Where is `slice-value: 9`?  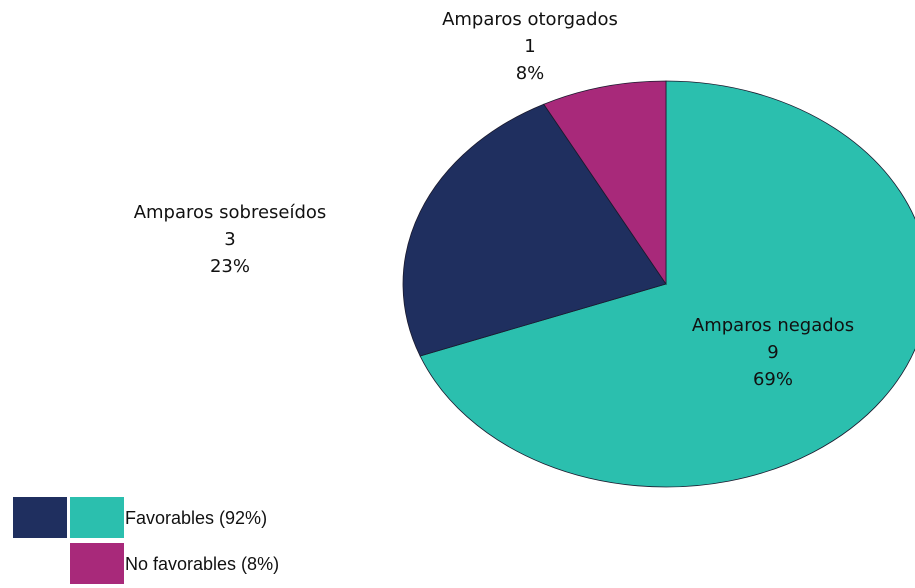
slice-value: 9 is located at coordinates (772, 352).